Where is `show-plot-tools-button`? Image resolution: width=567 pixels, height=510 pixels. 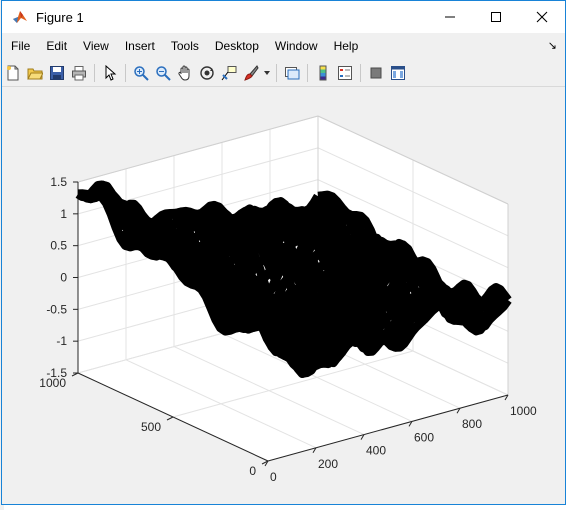
show-plot-tools-button is located at coordinates (398, 73).